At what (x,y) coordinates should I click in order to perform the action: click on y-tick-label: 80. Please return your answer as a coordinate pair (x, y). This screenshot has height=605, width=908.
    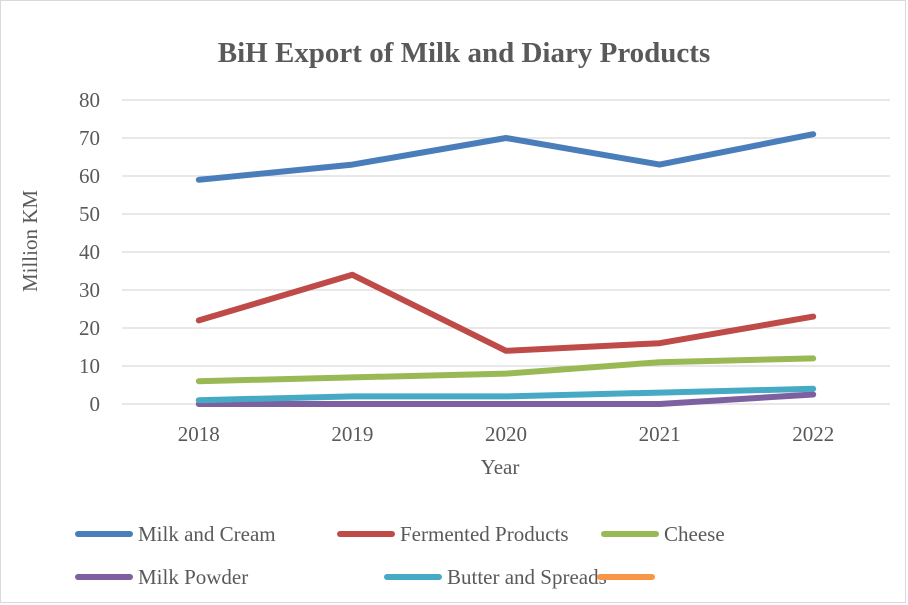
    Looking at the image, I should click on (89, 100).